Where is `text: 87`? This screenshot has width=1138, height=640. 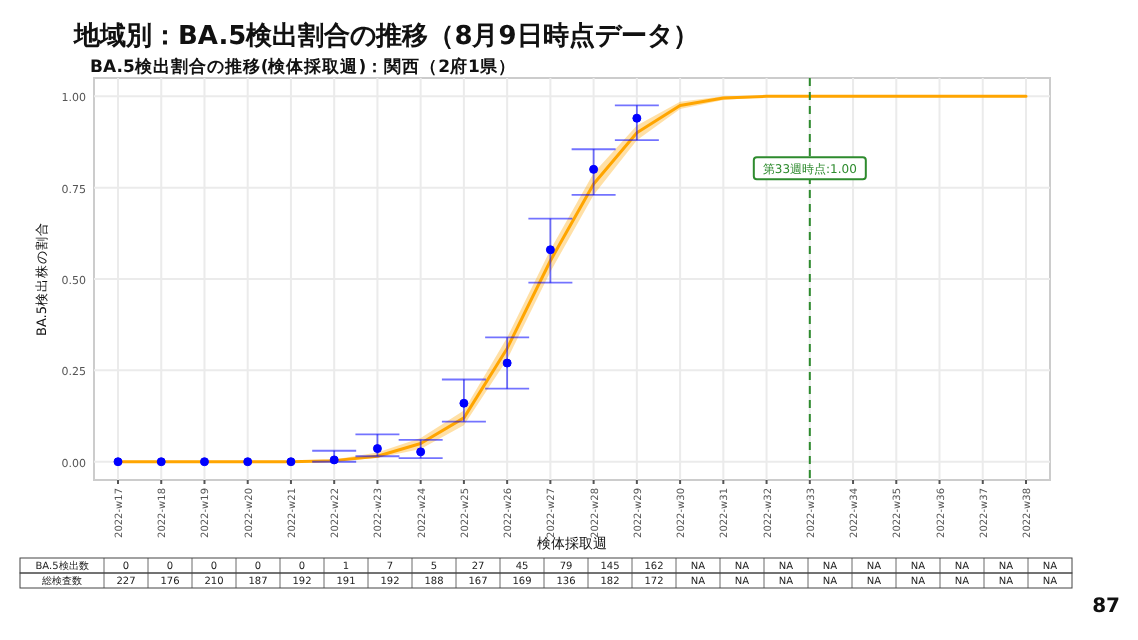
text: 87 is located at coordinates (1106, 607).